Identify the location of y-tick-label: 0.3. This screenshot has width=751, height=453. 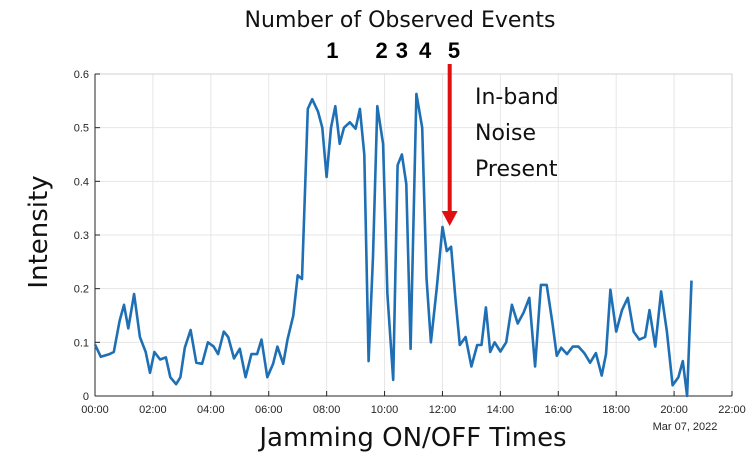
(81, 236).